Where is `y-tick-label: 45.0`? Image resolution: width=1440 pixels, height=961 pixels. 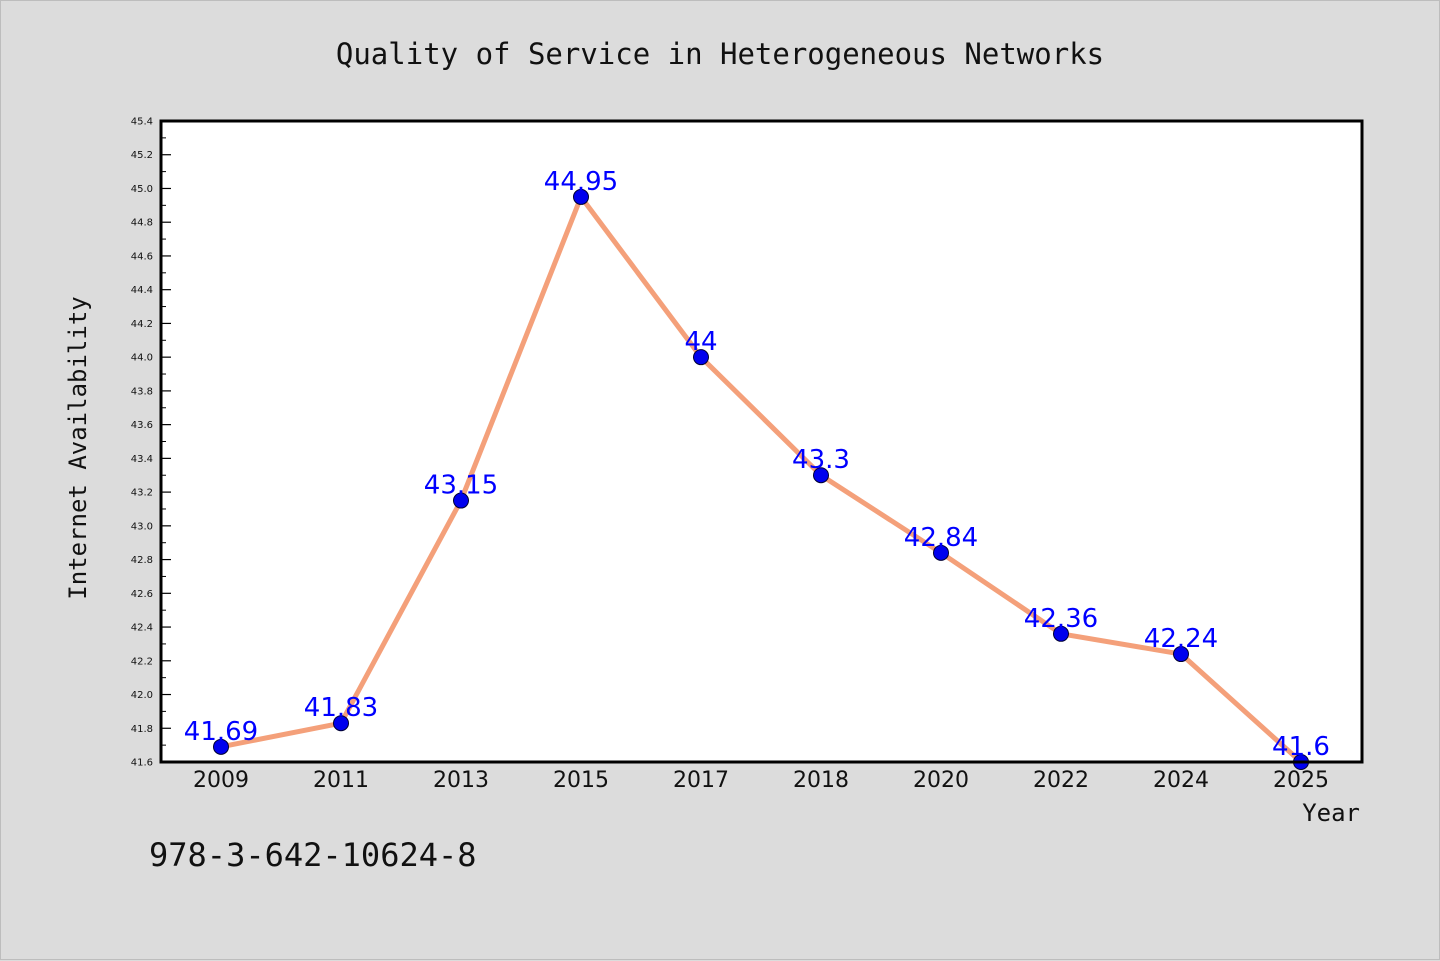
y-tick-label: 45.0 is located at coordinates (142, 189).